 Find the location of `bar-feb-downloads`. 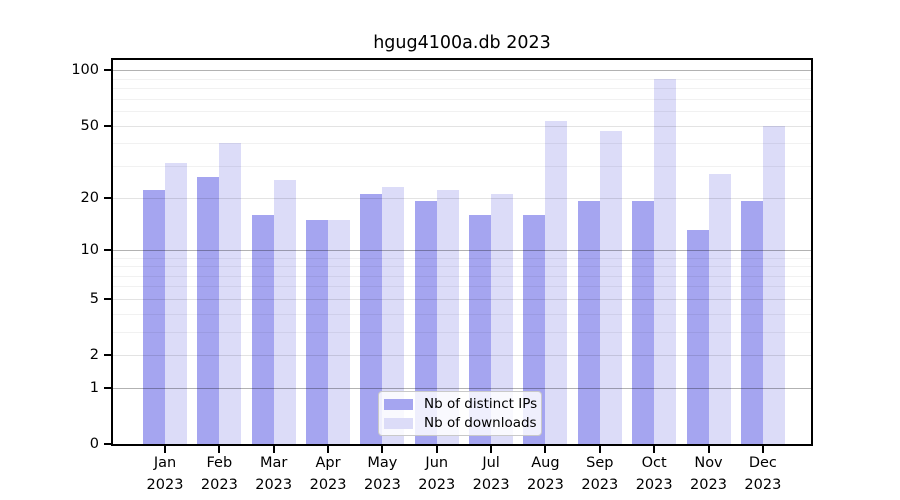

bar-feb-downloads is located at coordinates (230, 293).